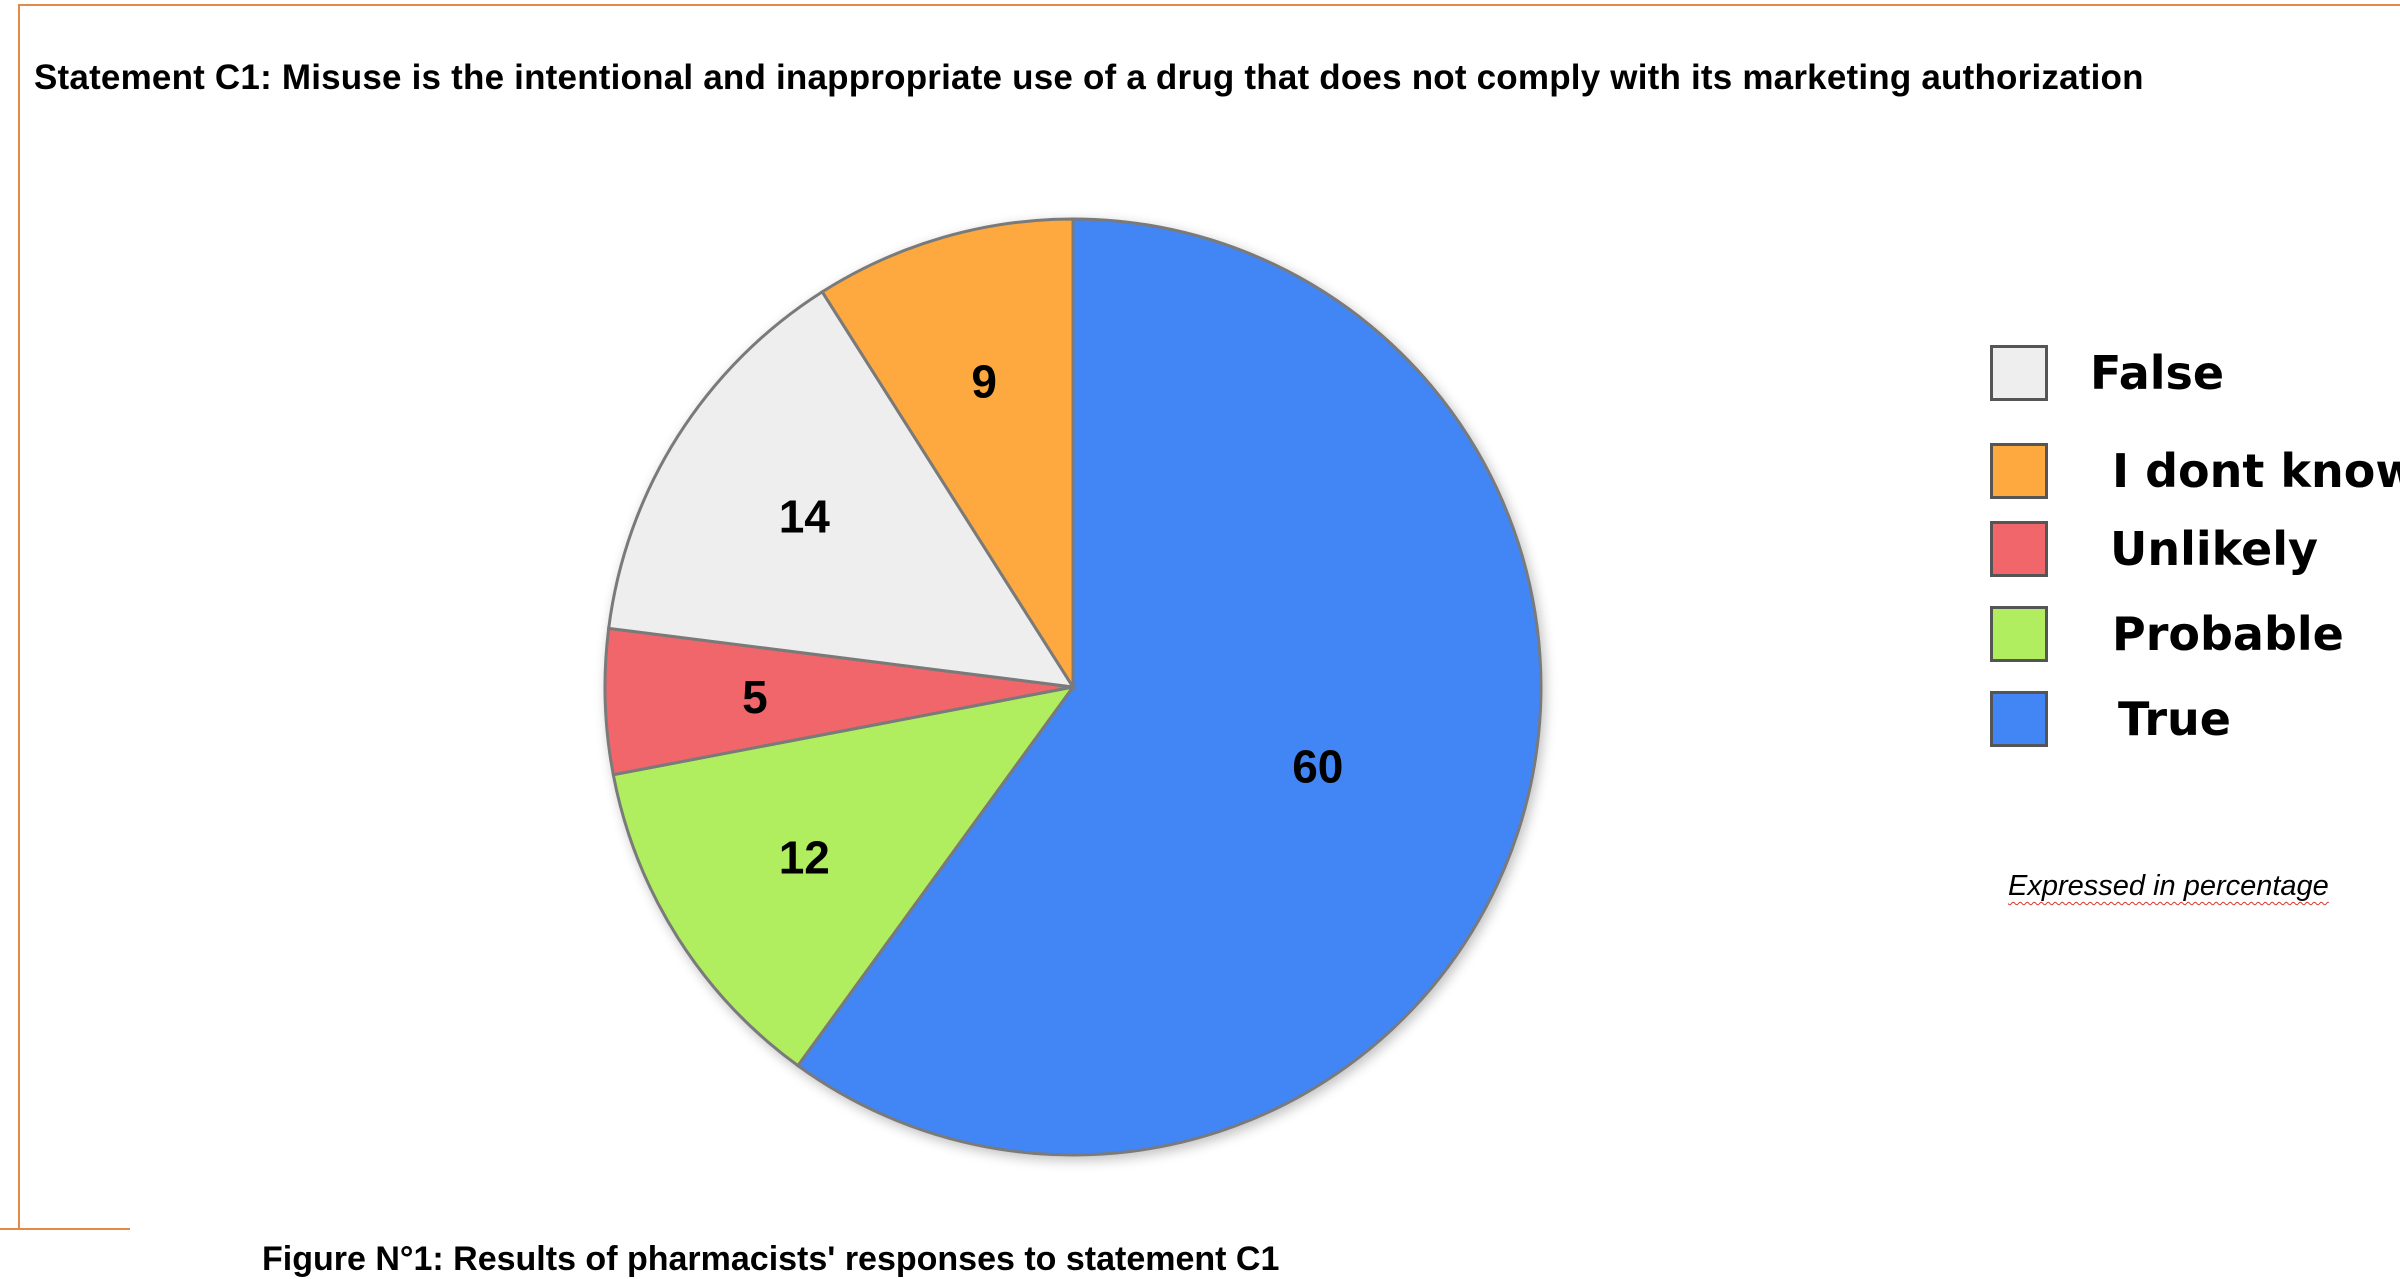 The image size is (2400, 1279). Describe the element at coordinates (838, 701) in the screenshot. I see `pie-slice-unlikely` at that location.